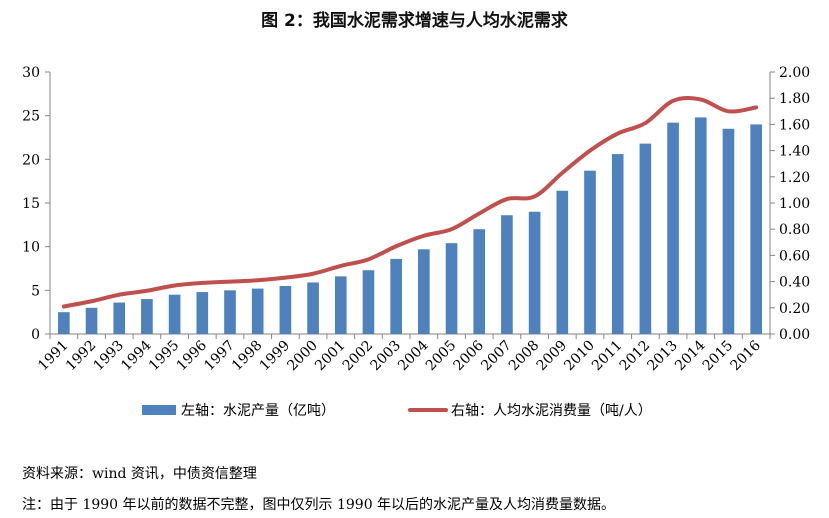 Image resolution: width=829 pixels, height=518 pixels. Describe the element at coordinates (635, 356) in the screenshot. I see `x-axis-tick-label: 2012` at that location.